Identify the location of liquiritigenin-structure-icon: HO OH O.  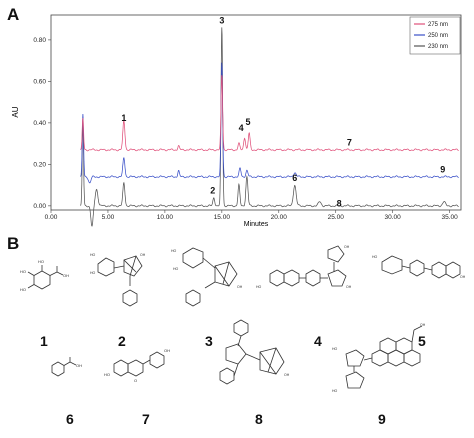
(137, 365).